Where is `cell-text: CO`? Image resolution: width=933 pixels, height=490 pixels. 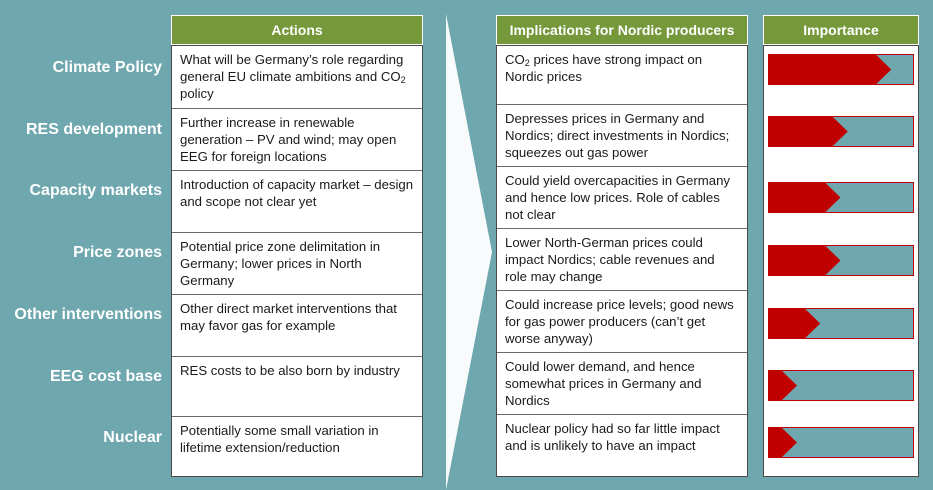 cell-text: CO is located at coordinates (515, 59).